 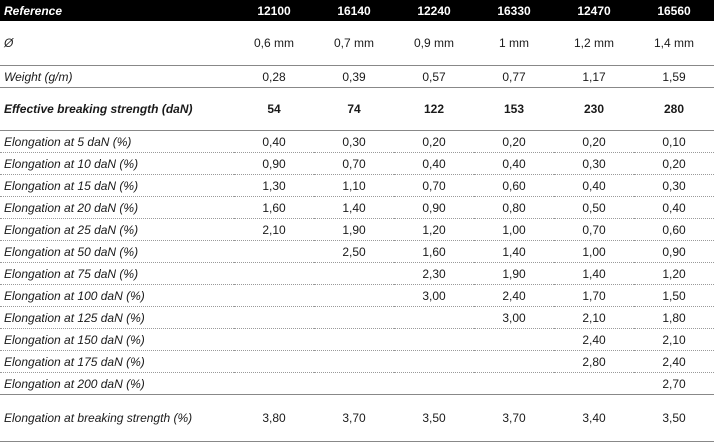 I want to click on row-label: Elongation at 75 daN (%), so click(x=117, y=273).